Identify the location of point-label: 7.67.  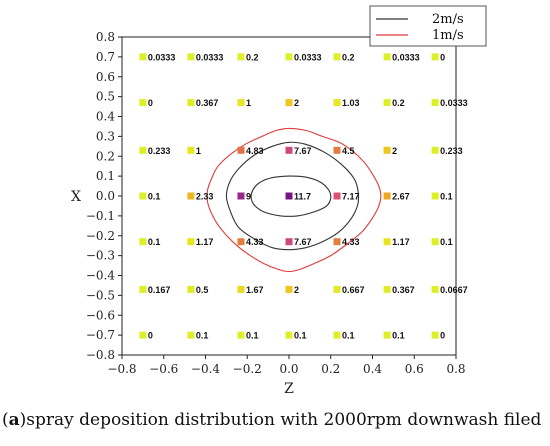
(303, 151).